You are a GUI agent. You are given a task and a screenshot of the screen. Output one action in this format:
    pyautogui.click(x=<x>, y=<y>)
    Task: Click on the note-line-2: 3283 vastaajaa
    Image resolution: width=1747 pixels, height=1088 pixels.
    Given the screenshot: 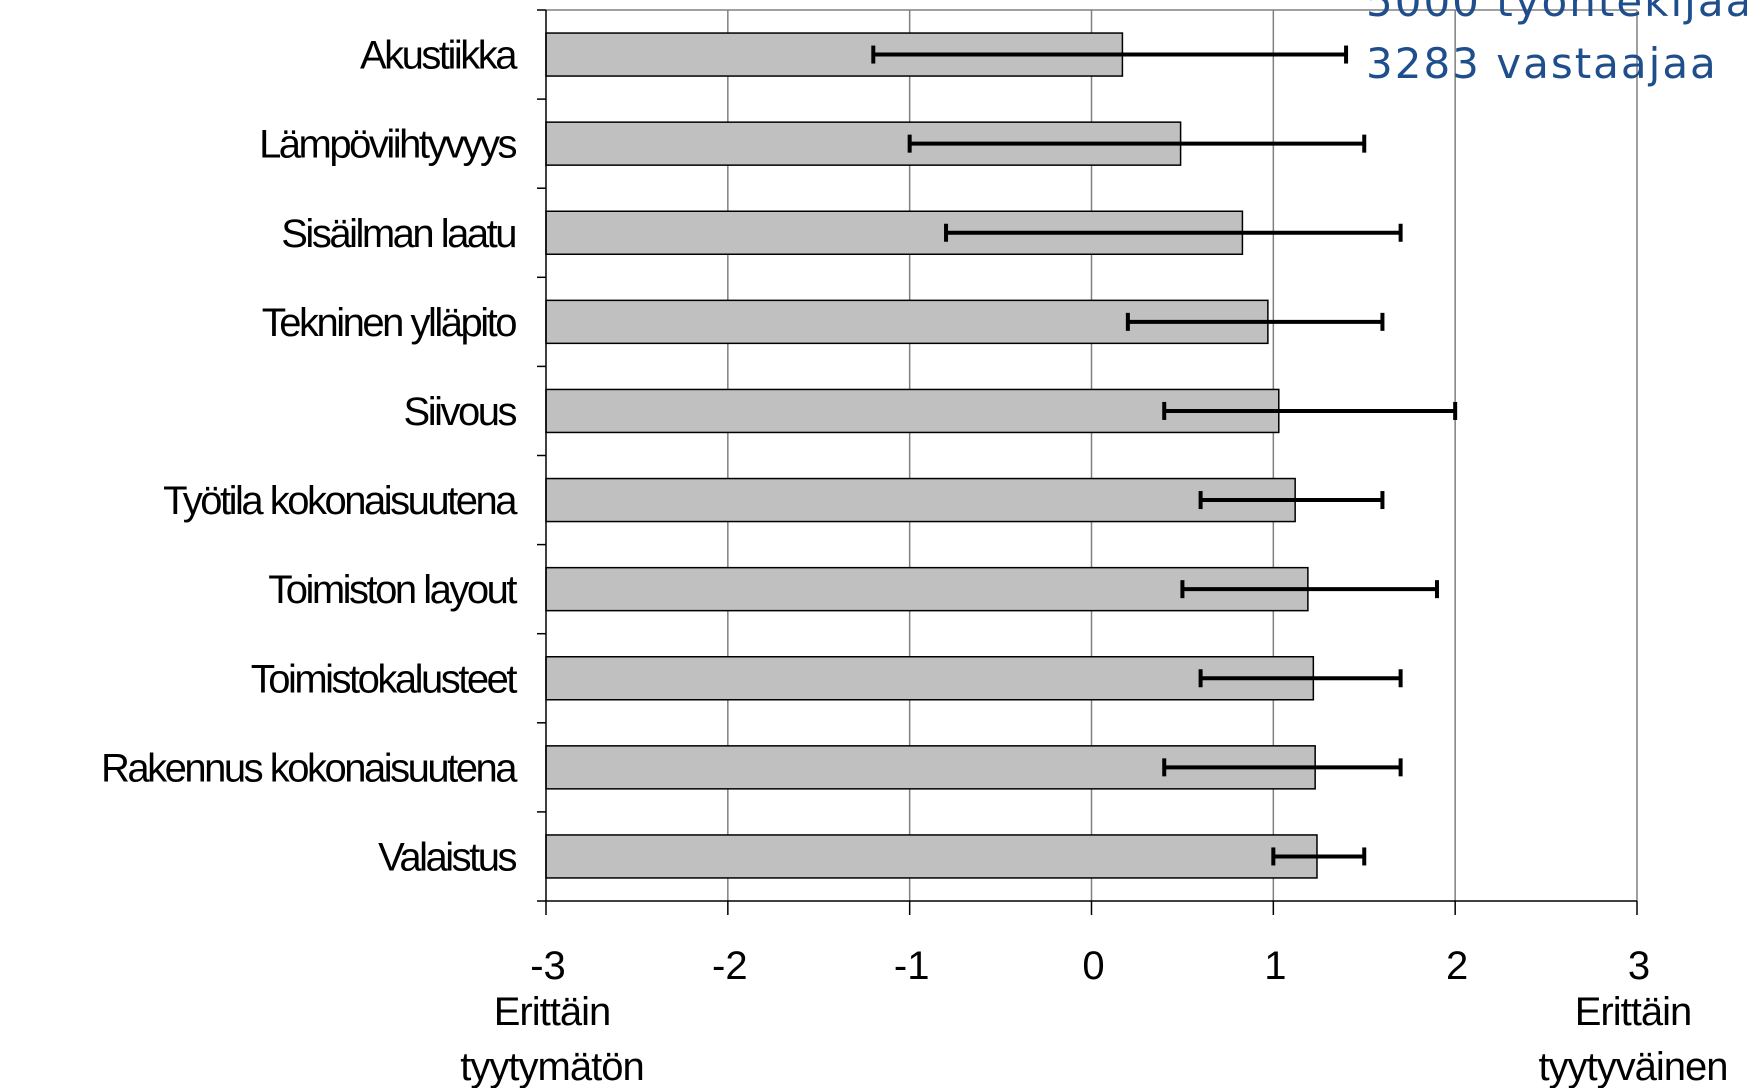 What is the action you would take?
    pyautogui.click(x=1542, y=63)
    